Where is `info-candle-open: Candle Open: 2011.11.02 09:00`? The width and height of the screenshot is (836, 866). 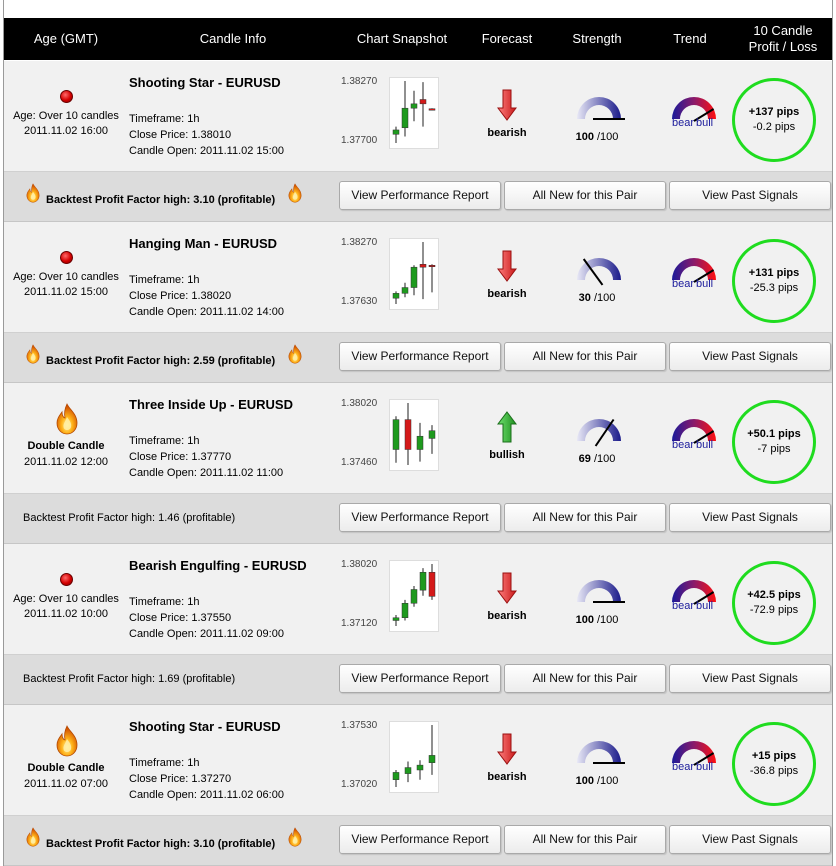
info-candle-open: Candle Open: 2011.11.02 09:00 is located at coordinates (206, 634).